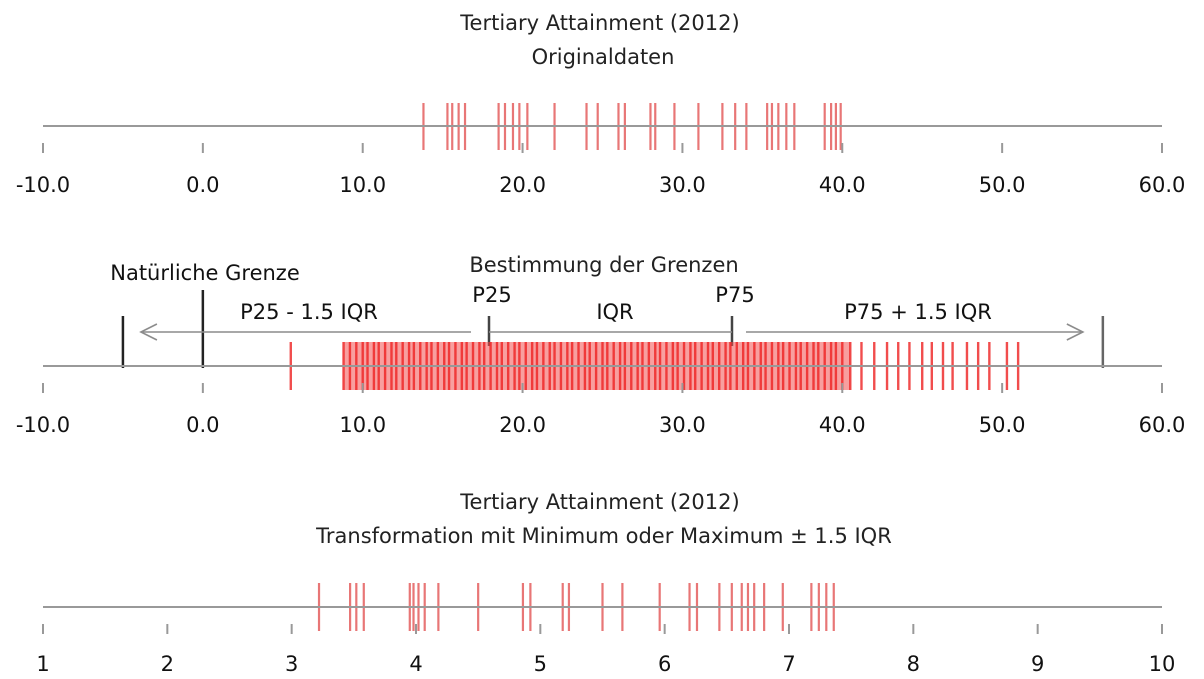 The image size is (1204, 679). What do you see at coordinates (614, 312) in the screenshot?
I see `iqr-label: IQR` at bounding box center [614, 312].